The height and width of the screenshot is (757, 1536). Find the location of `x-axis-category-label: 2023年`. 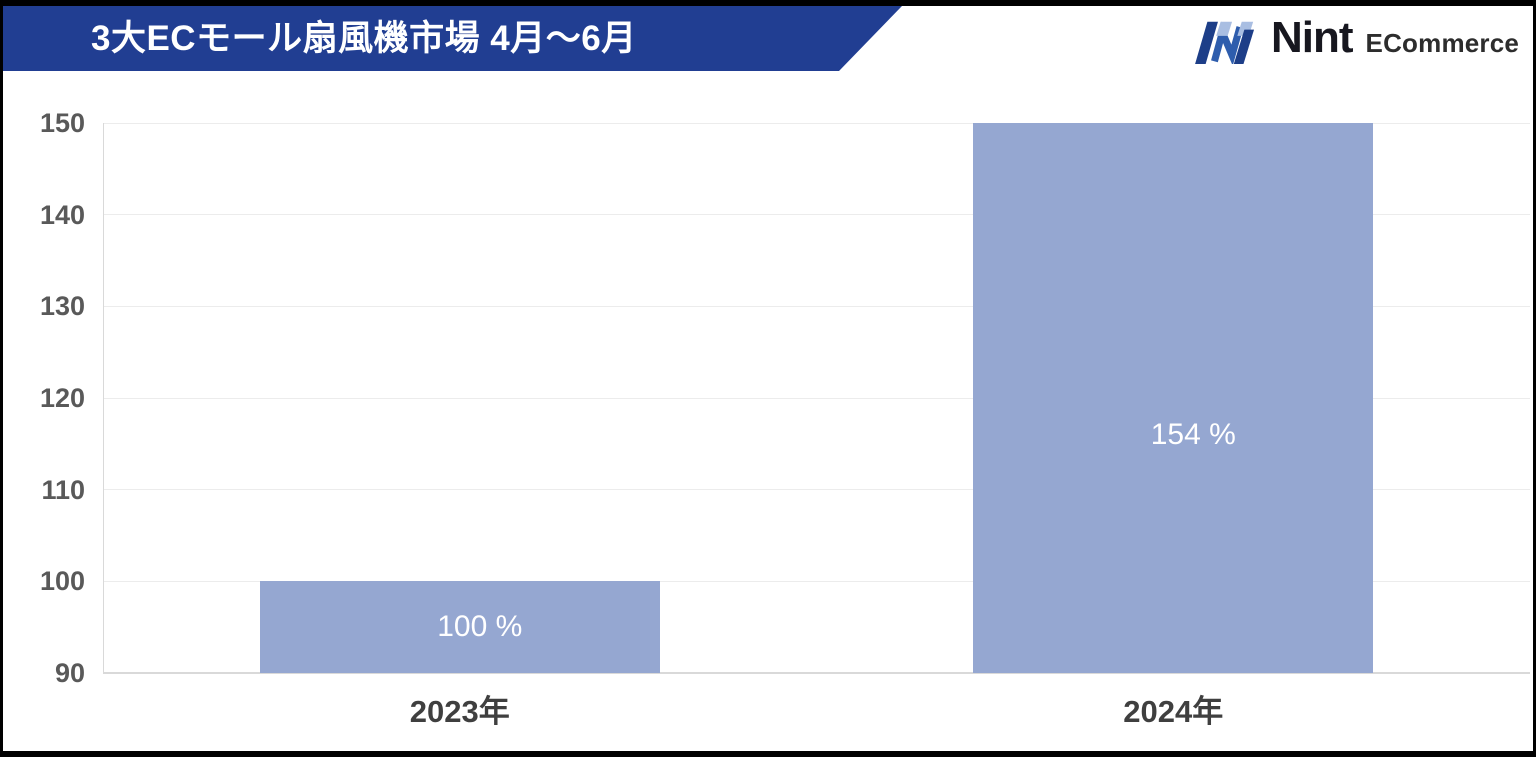

x-axis-category-label: 2023年 is located at coordinates (459, 711).